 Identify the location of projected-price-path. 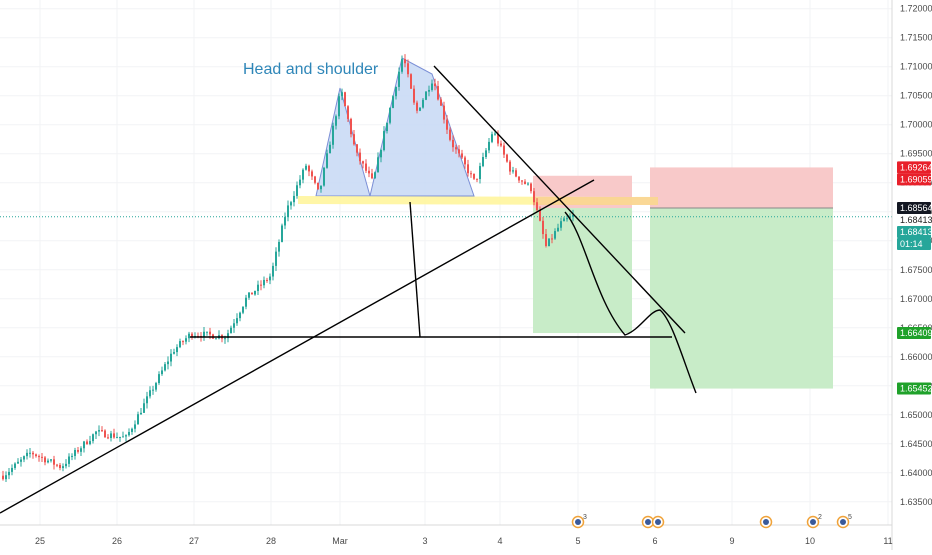
(630, 302).